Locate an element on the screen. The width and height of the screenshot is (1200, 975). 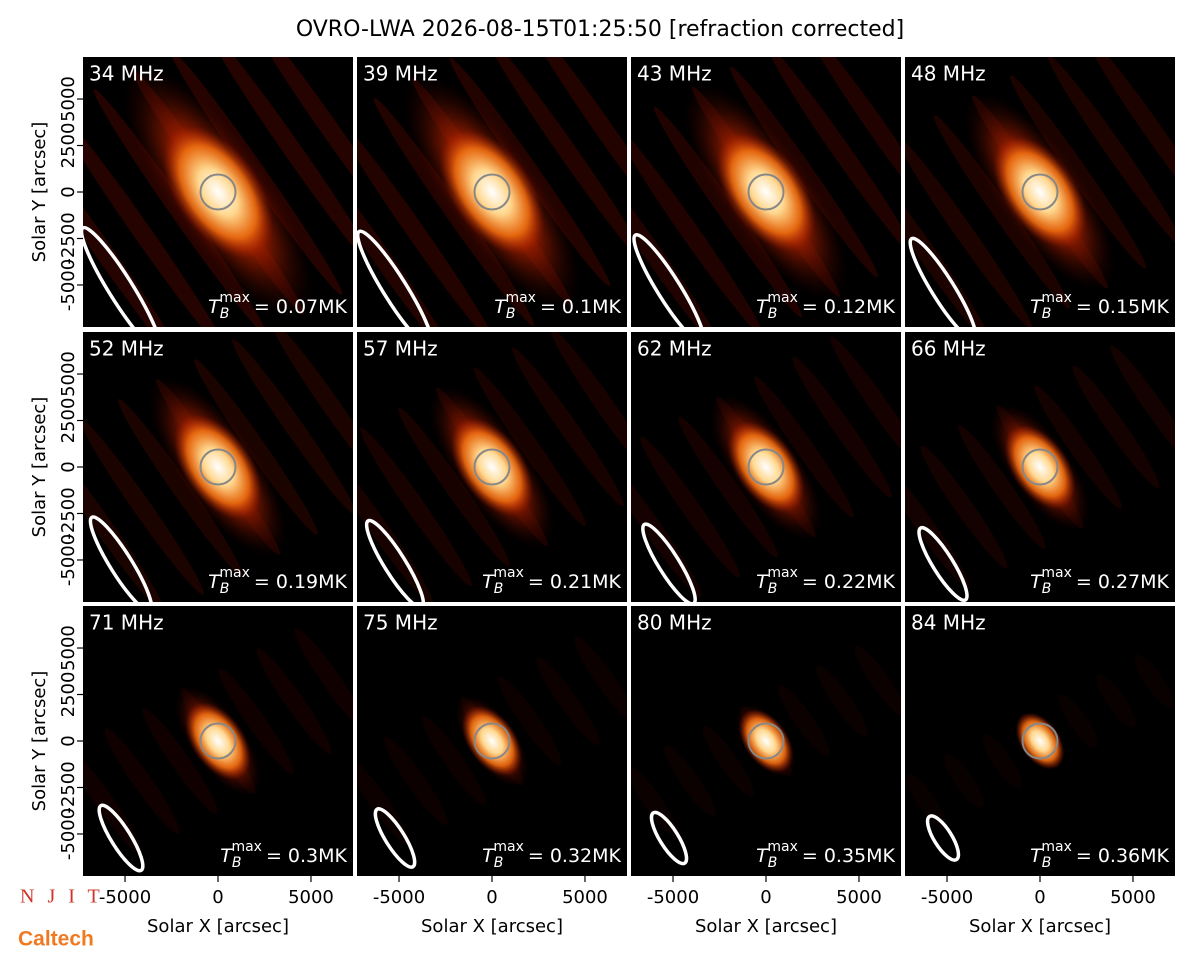
panel-title: 52 MHz is located at coordinates (126, 349).